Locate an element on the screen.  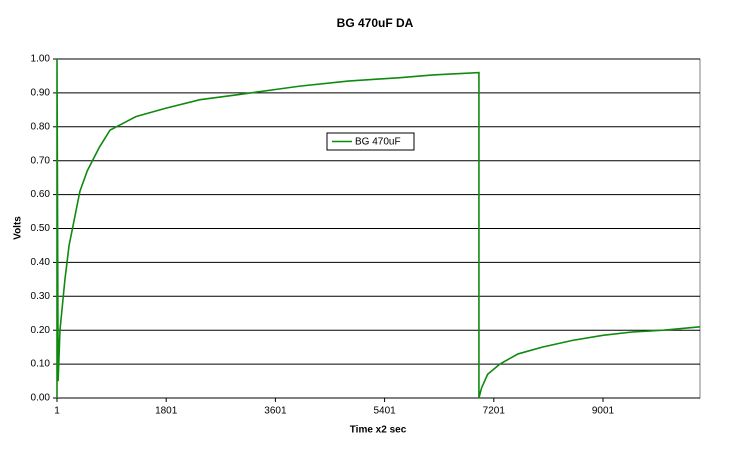
y-tick-label: 1.00 is located at coordinates (41, 59).